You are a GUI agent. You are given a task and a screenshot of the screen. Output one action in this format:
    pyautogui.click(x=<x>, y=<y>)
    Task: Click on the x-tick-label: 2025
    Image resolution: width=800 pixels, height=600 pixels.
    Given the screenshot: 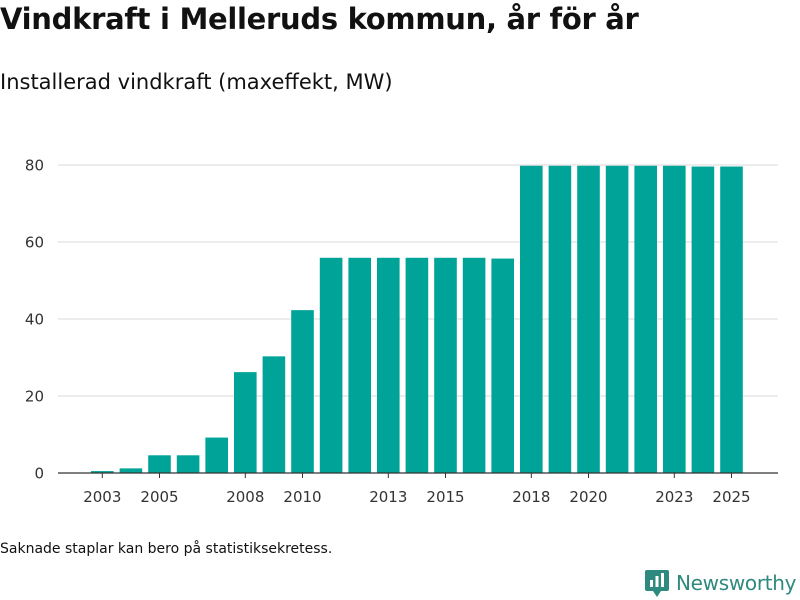 What is the action you would take?
    pyautogui.click(x=731, y=497)
    